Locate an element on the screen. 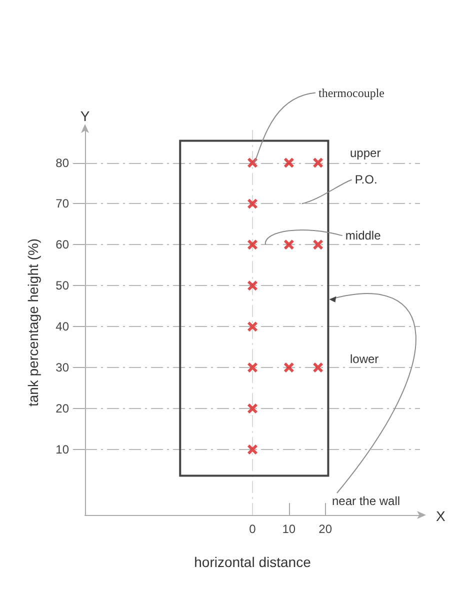  y-tick-label: 10 is located at coordinates (63, 449).